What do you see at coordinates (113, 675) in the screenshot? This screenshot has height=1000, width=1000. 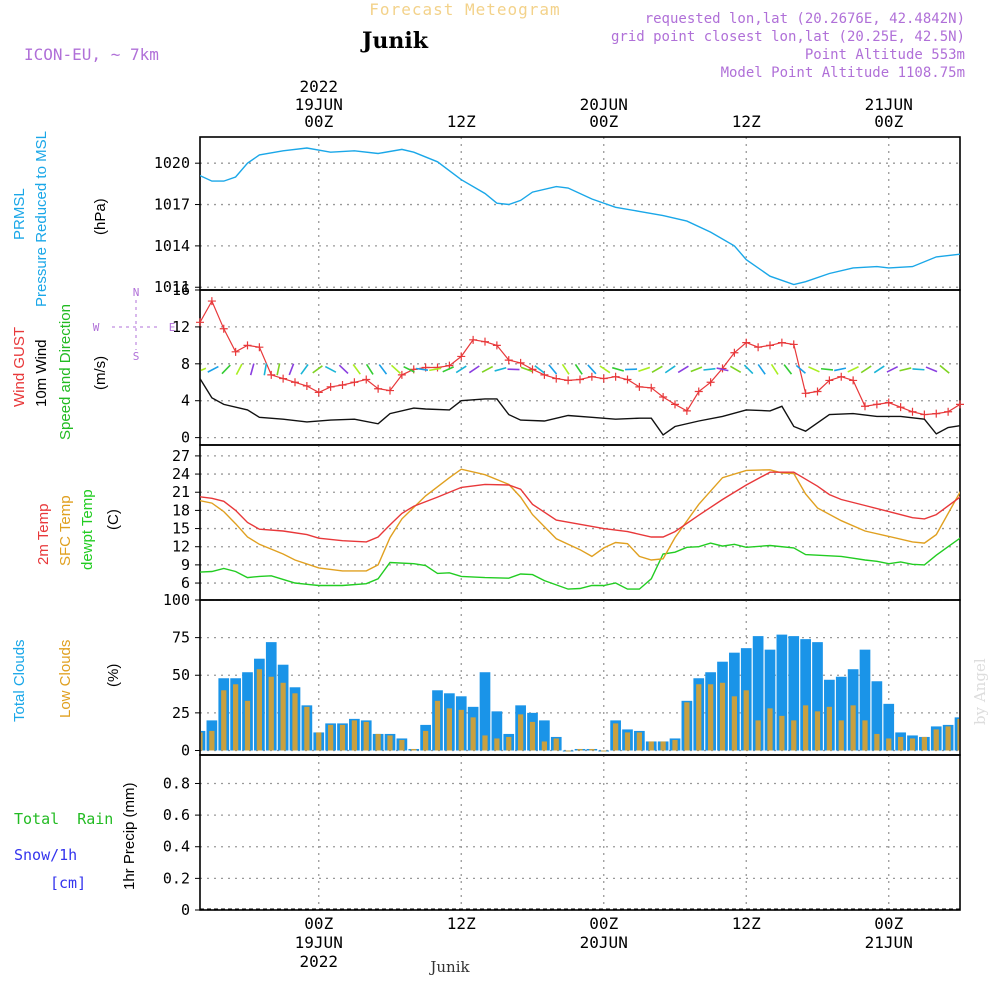 I see `cloud-unit: (%)` at bounding box center [113, 675].